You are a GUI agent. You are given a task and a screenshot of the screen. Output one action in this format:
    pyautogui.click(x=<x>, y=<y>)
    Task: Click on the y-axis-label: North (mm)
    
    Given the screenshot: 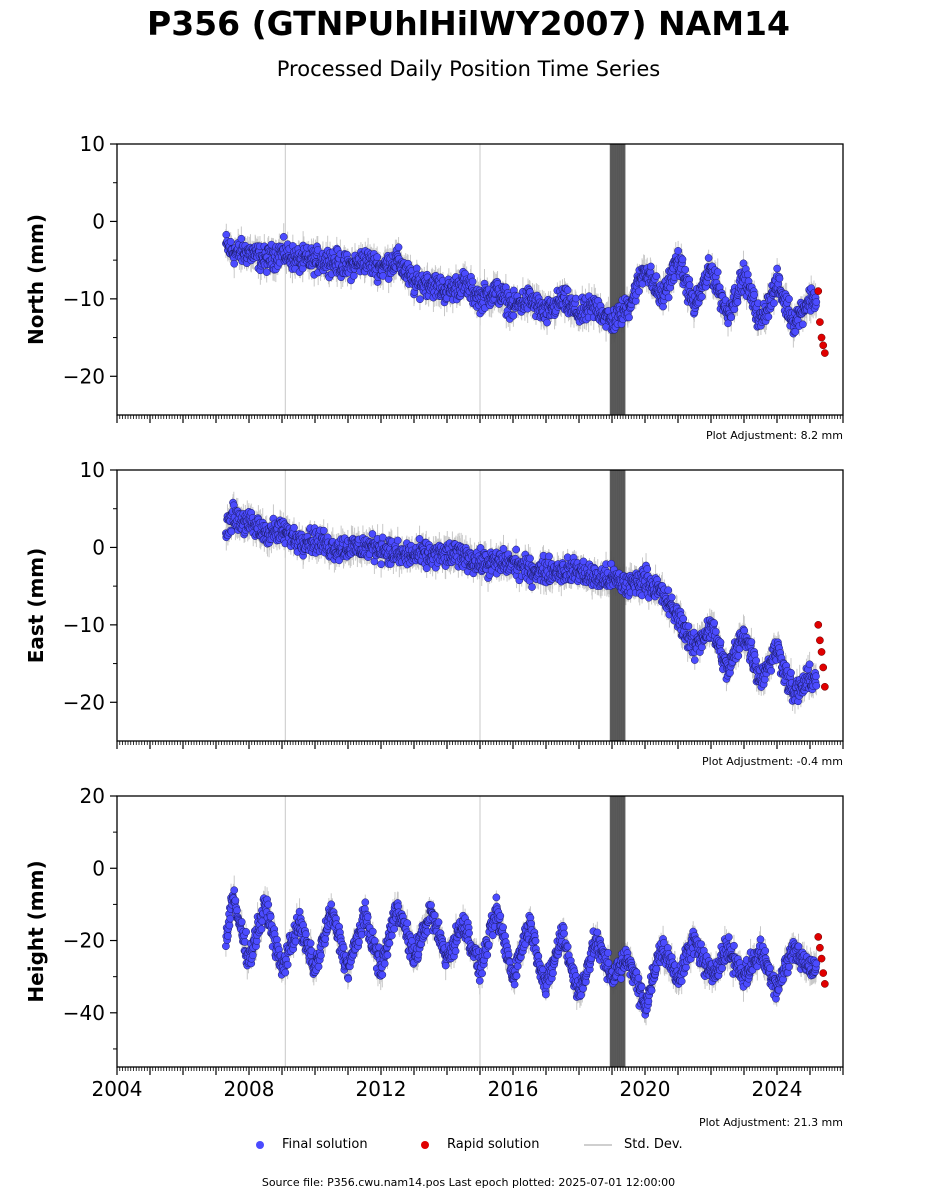 What is the action you would take?
    pyautogui.click(x=36, y=279)
    